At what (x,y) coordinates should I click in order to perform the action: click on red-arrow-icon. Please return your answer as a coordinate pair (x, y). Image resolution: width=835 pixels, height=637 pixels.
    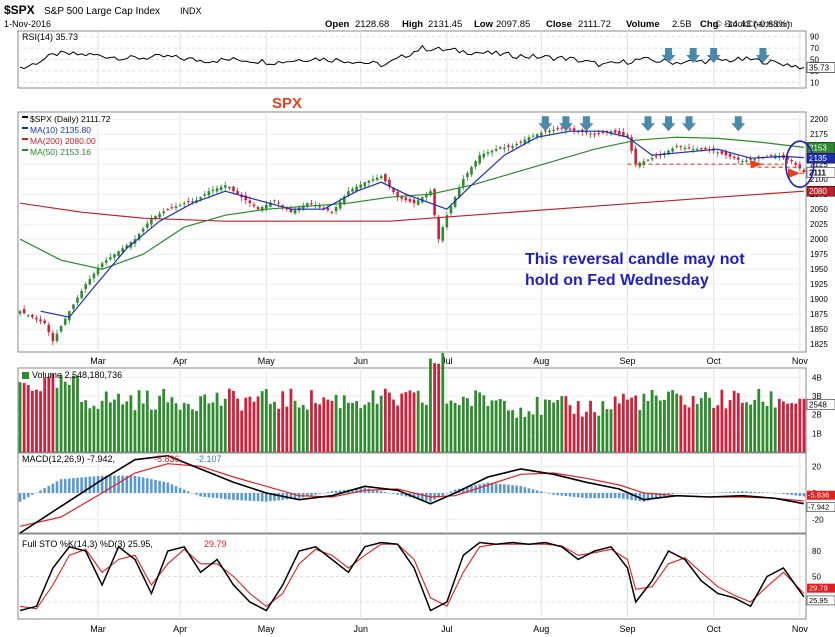
    Looking at the image, I should click on (794, 173).